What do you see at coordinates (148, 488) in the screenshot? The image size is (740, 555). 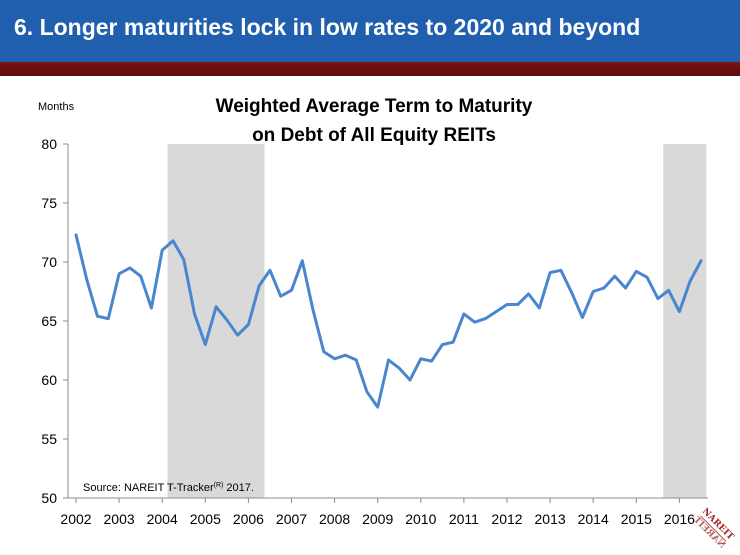 I see `source-text: Source: NAREIT T-Tracker` at bounding box center [148, 488].